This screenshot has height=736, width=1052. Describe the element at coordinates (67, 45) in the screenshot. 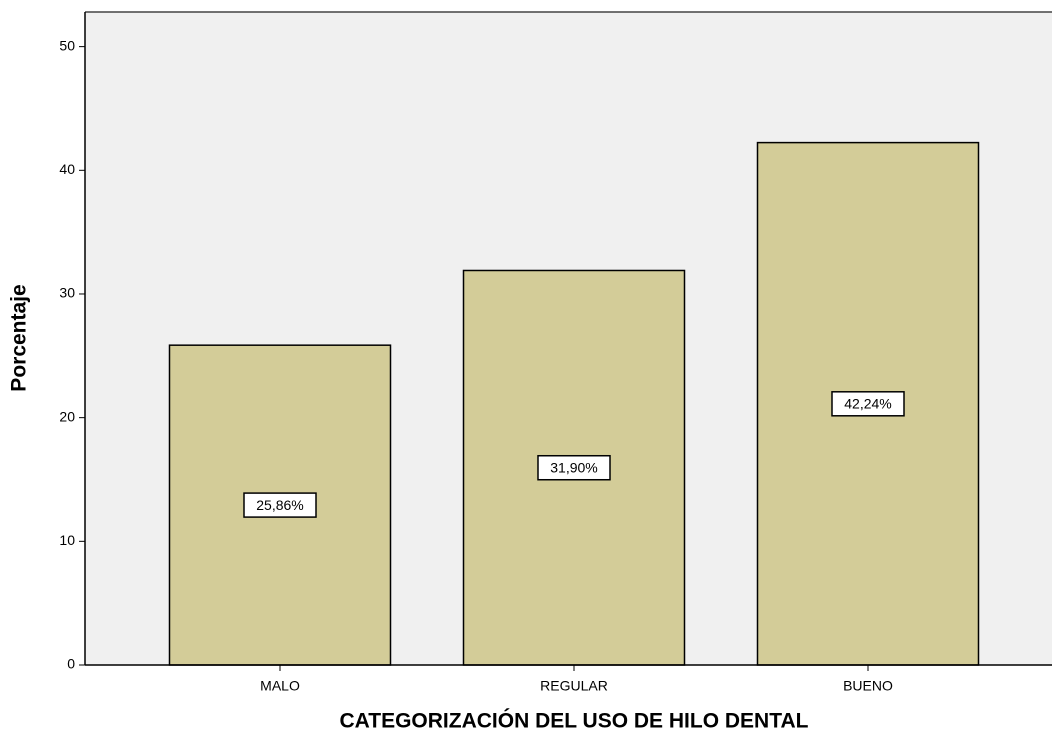

I see `y-tick-label: 50` at that location.